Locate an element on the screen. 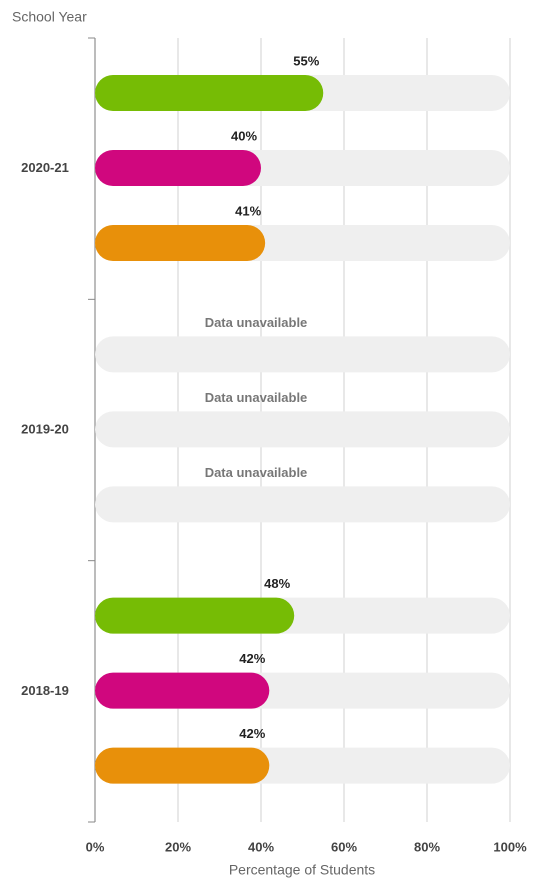  x-tick-label: 100% is located at coordinates (510, 846).